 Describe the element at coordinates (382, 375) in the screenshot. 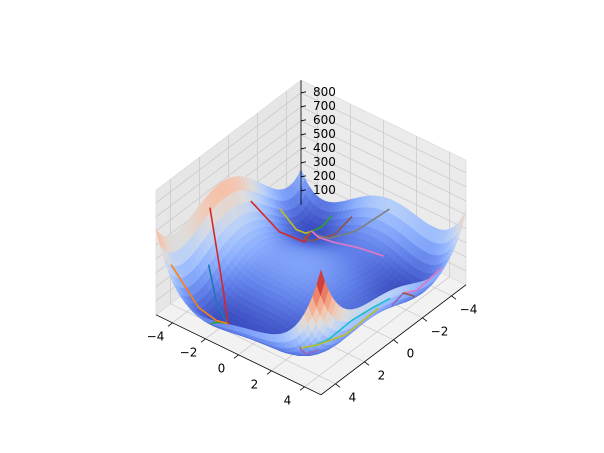

I see `x-tick-label: 2` at that location.